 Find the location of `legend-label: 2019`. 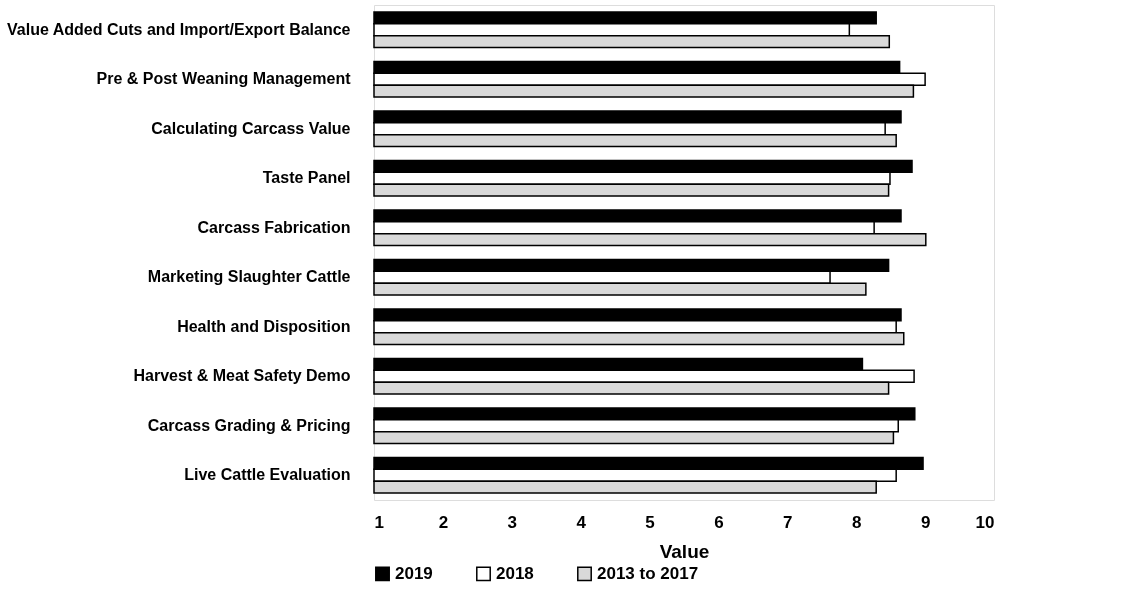

legend-label: 2019 is located at coordinates (414, 573).